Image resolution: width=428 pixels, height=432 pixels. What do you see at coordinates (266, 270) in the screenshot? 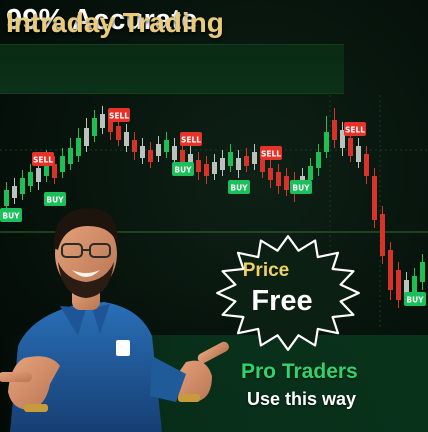
I see `price-label: Price` at bounding box center [266, 270].